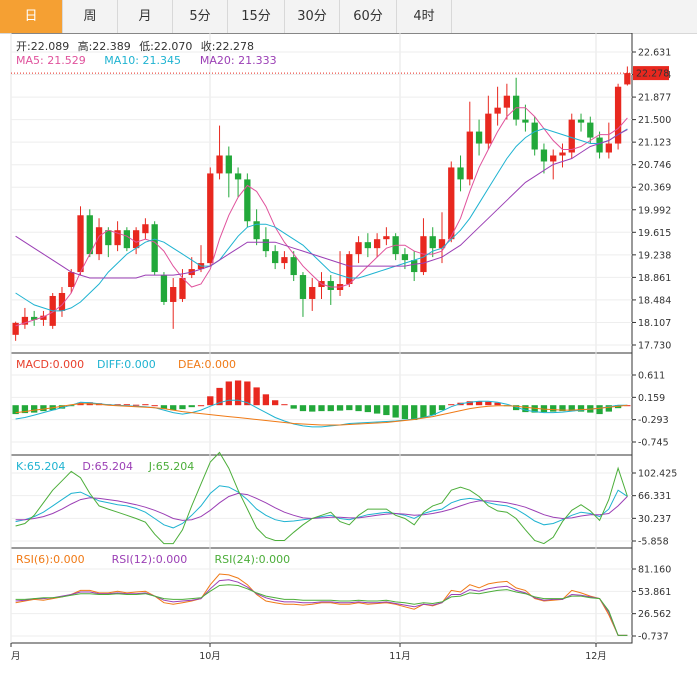  Describe the element at coordinates (142, 60) in the screenshot. I see `ma-header-1: MA10: 21.345` at that location.